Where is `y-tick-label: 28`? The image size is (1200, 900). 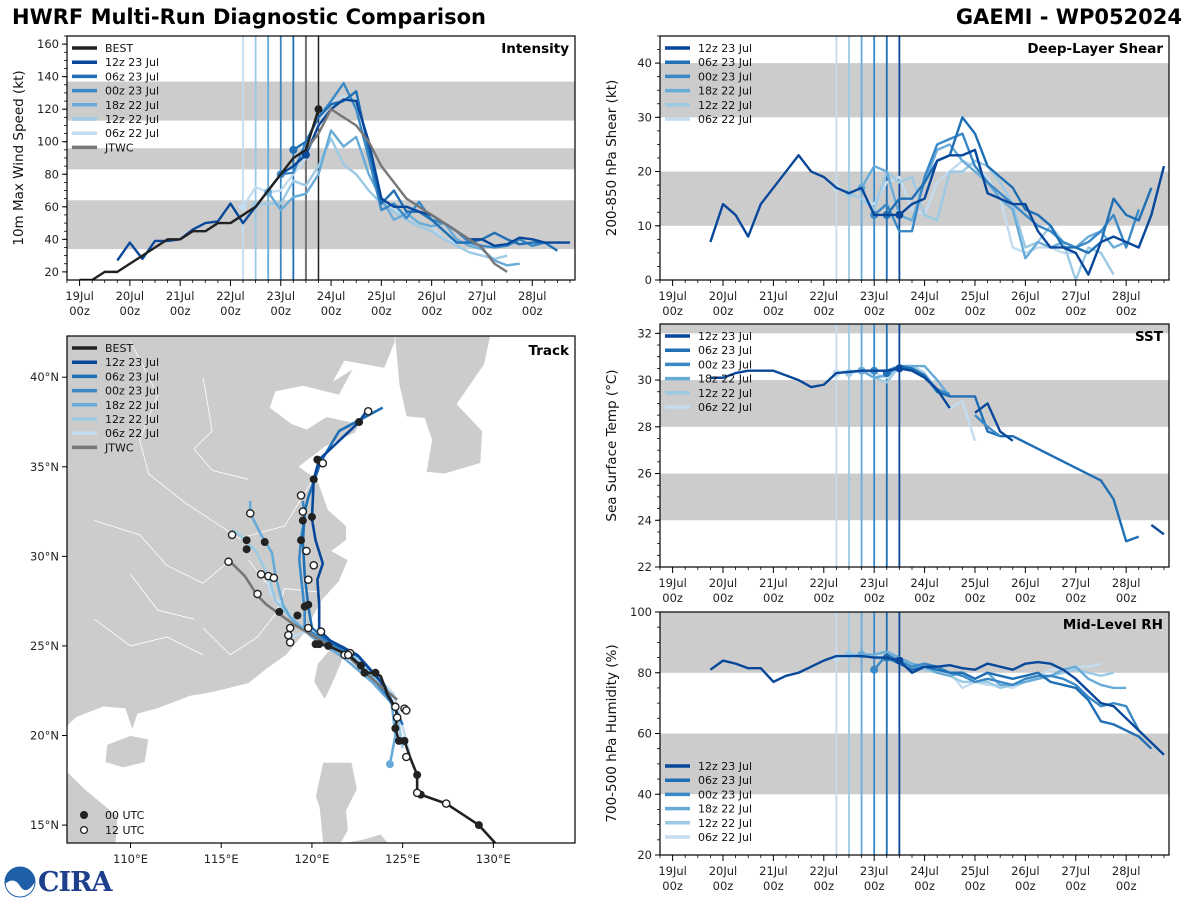 y-tick-label: 28 is located at coordinates (644, 427).